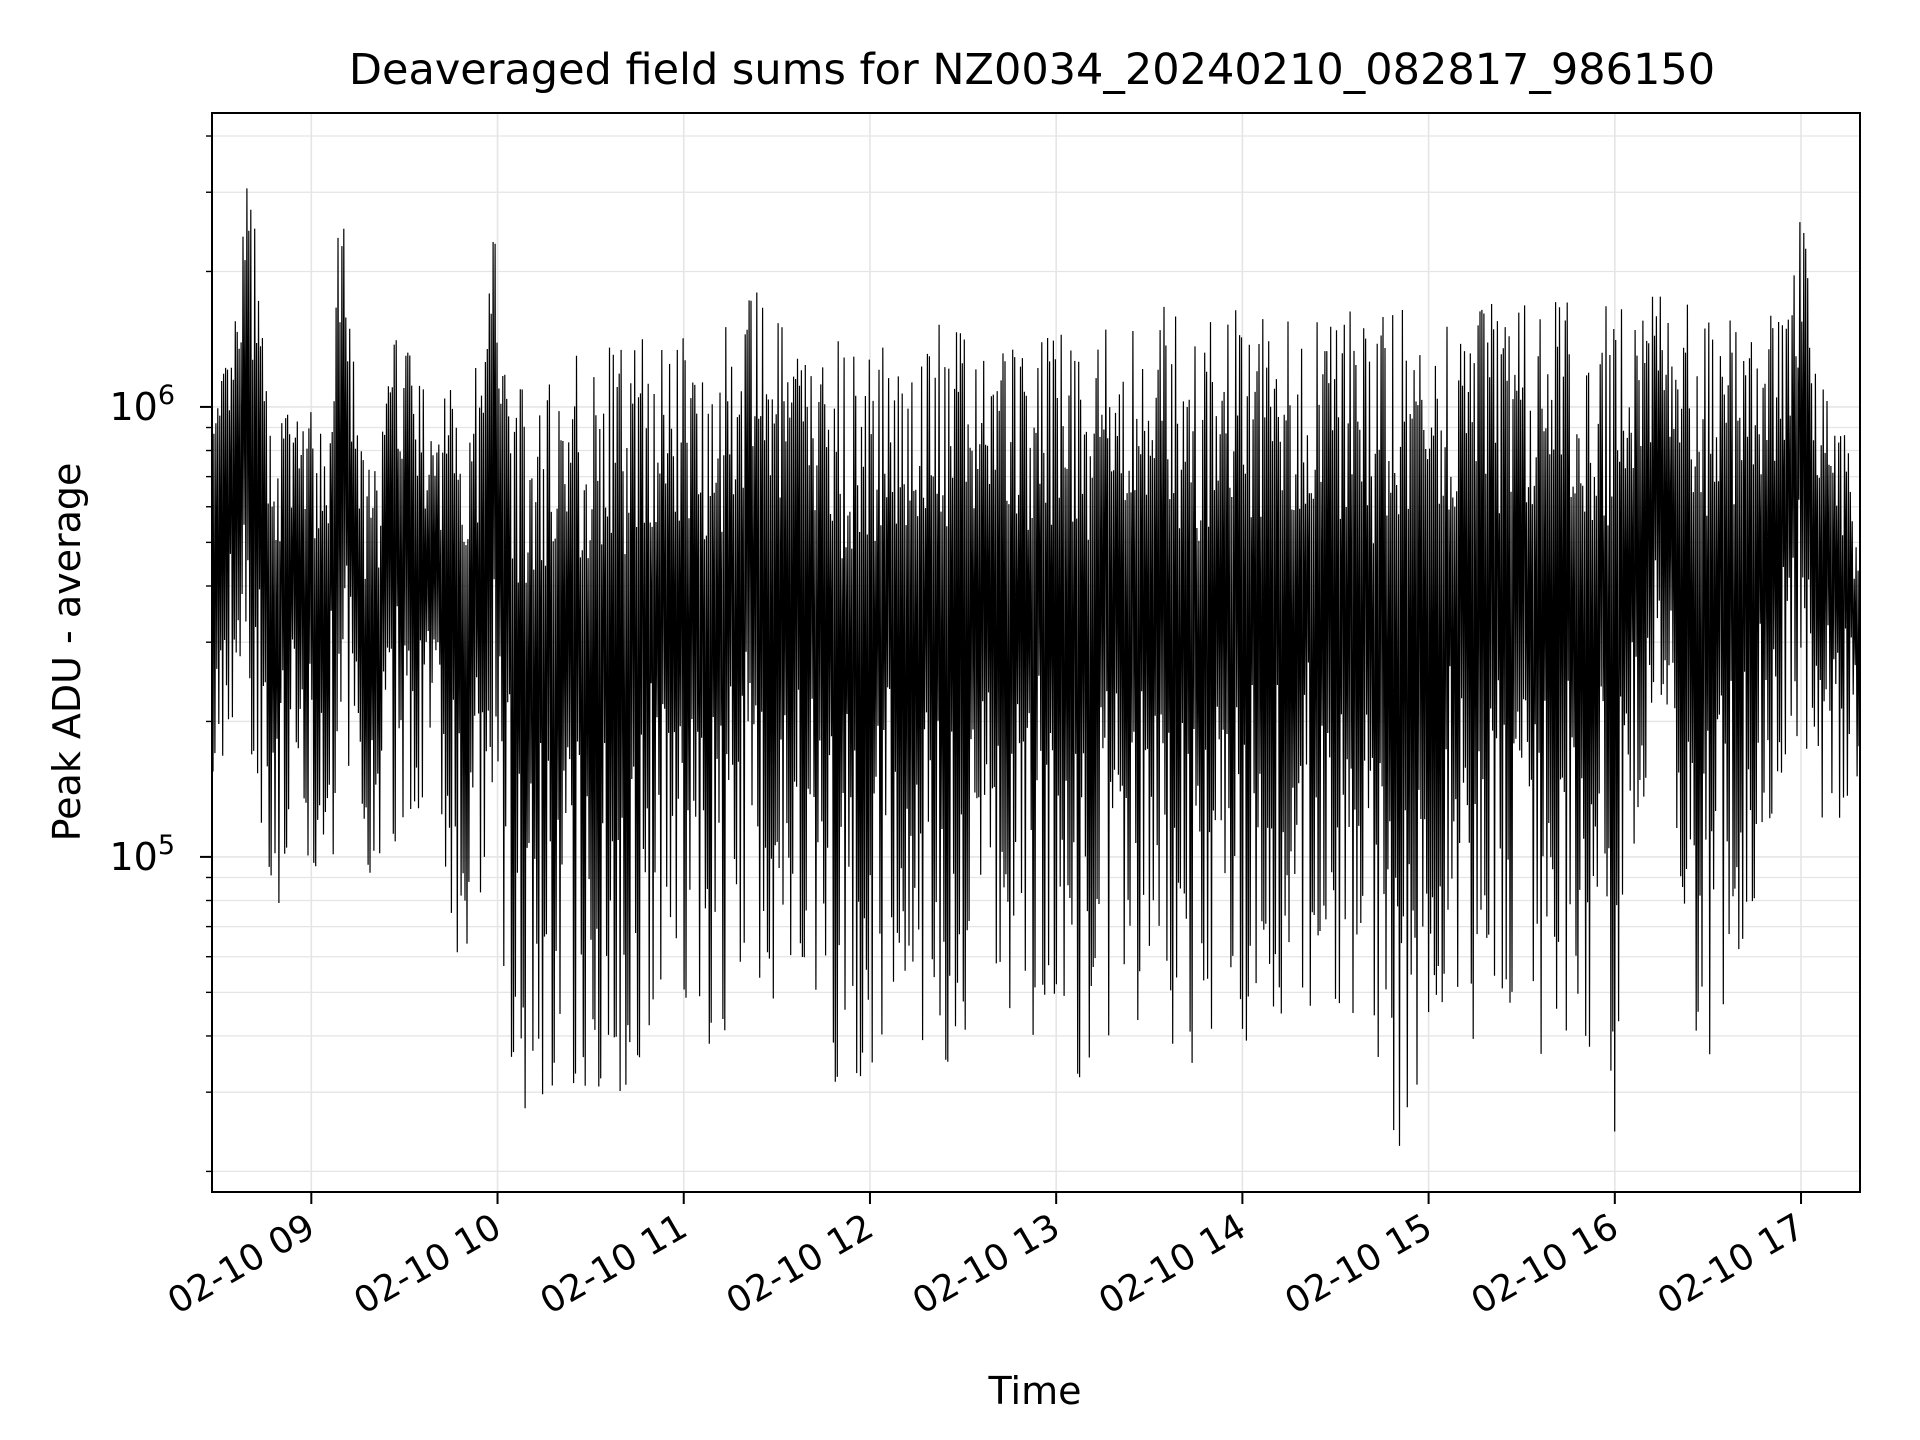 This screenshot has height=1440, width=1920. Describe the element at coordinates (160, 654) in the screenshot. I see `y-axis: 105 106` at that location.